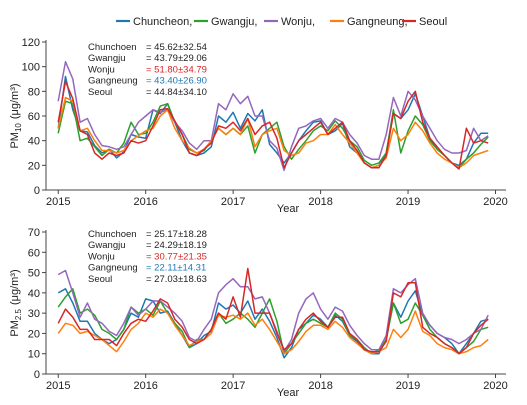 Image resolution: width=527 pixels, height=405 pixels. Describe the element at coordinates (176, 279) in the screenshot. I see `stat-value-seoul: = 27.03±18.63` at that location.